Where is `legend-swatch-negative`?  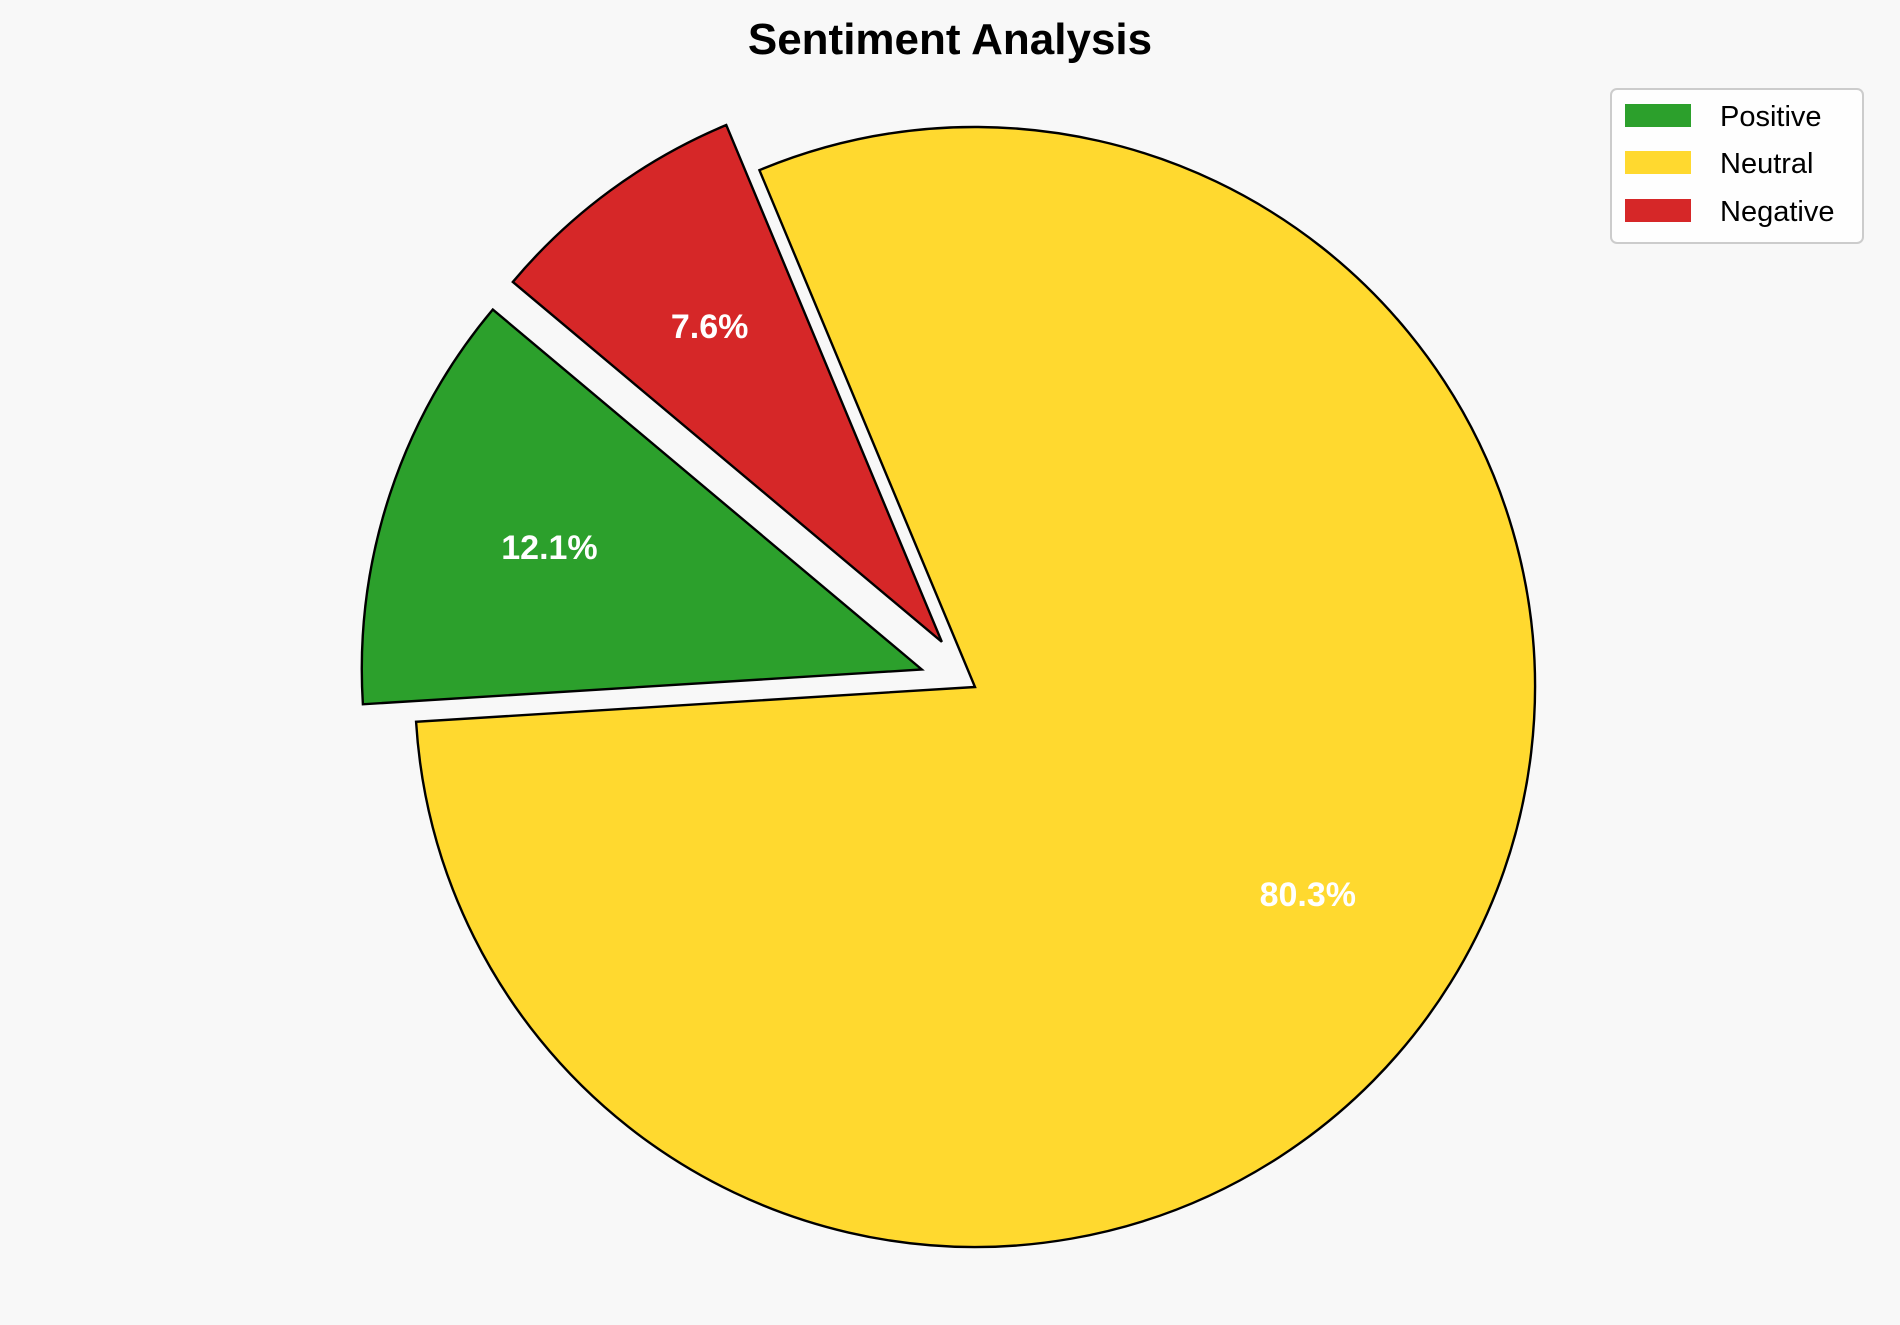
legend-swatch-negative is located at coordinates (1658, 210).